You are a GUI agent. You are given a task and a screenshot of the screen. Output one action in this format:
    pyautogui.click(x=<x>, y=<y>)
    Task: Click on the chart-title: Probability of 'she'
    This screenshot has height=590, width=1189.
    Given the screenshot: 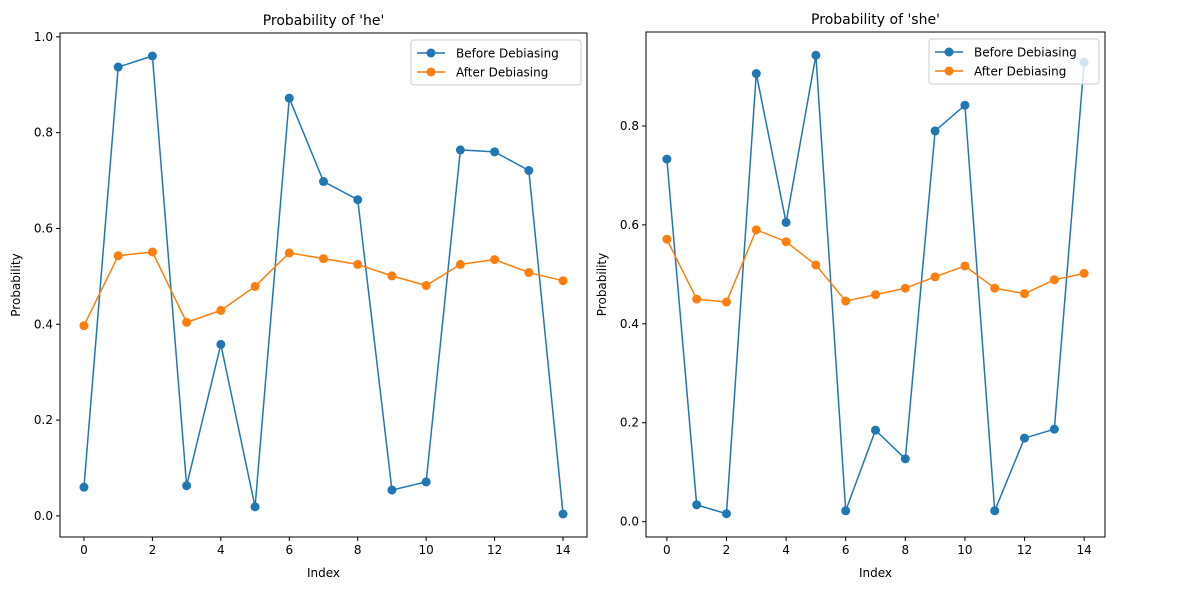 What is the action you would take?
    pyautogui.click(x=875, y=20)
    